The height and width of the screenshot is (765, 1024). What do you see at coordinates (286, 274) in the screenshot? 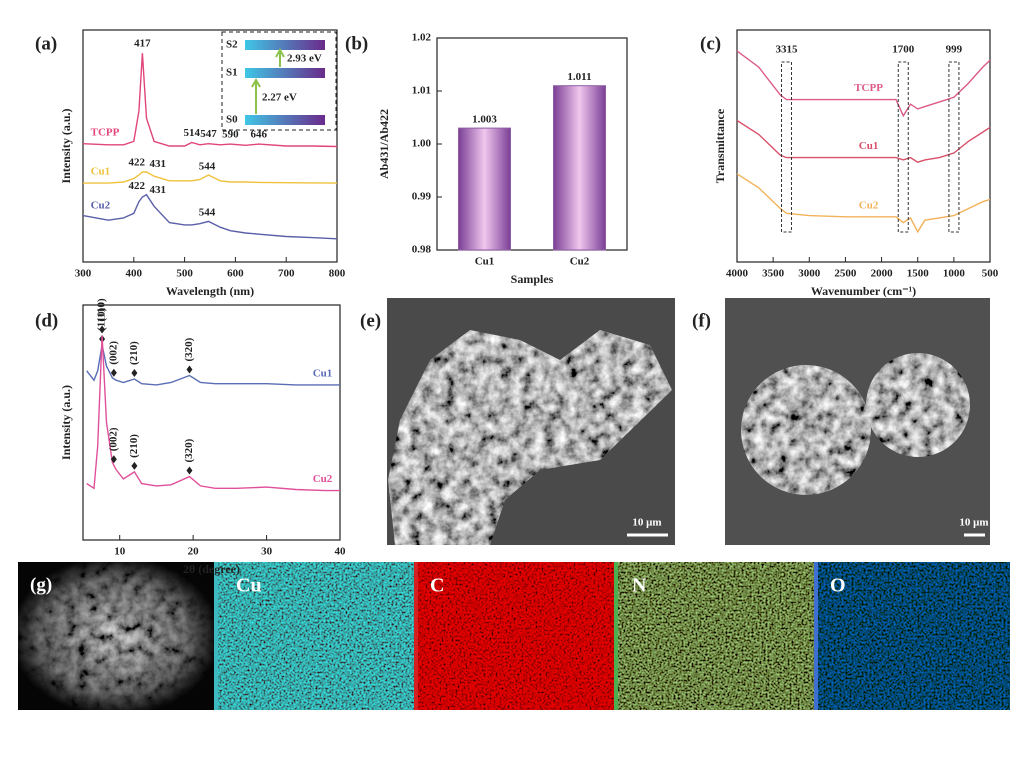
I see `x-tick-label: 700` at bounding box center [286, 274].